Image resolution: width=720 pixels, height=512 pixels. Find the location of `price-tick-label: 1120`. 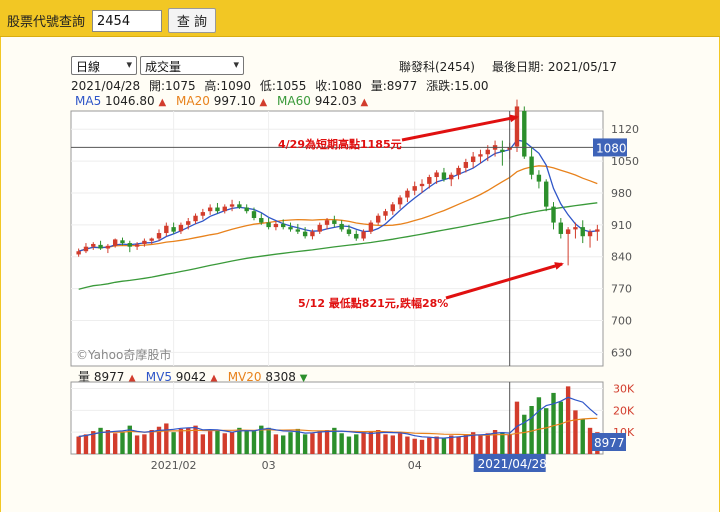

price-tick-label: 1120 is located at coordinates (625, 129).